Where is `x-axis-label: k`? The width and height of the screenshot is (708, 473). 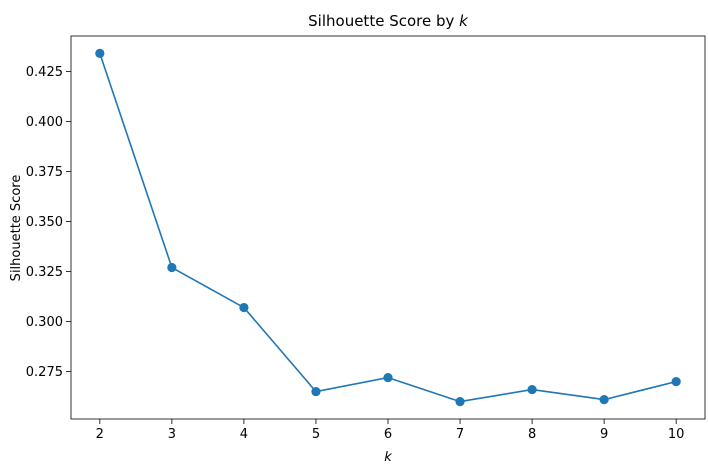
x-axis-label: k is located at coordinates (388, 457).